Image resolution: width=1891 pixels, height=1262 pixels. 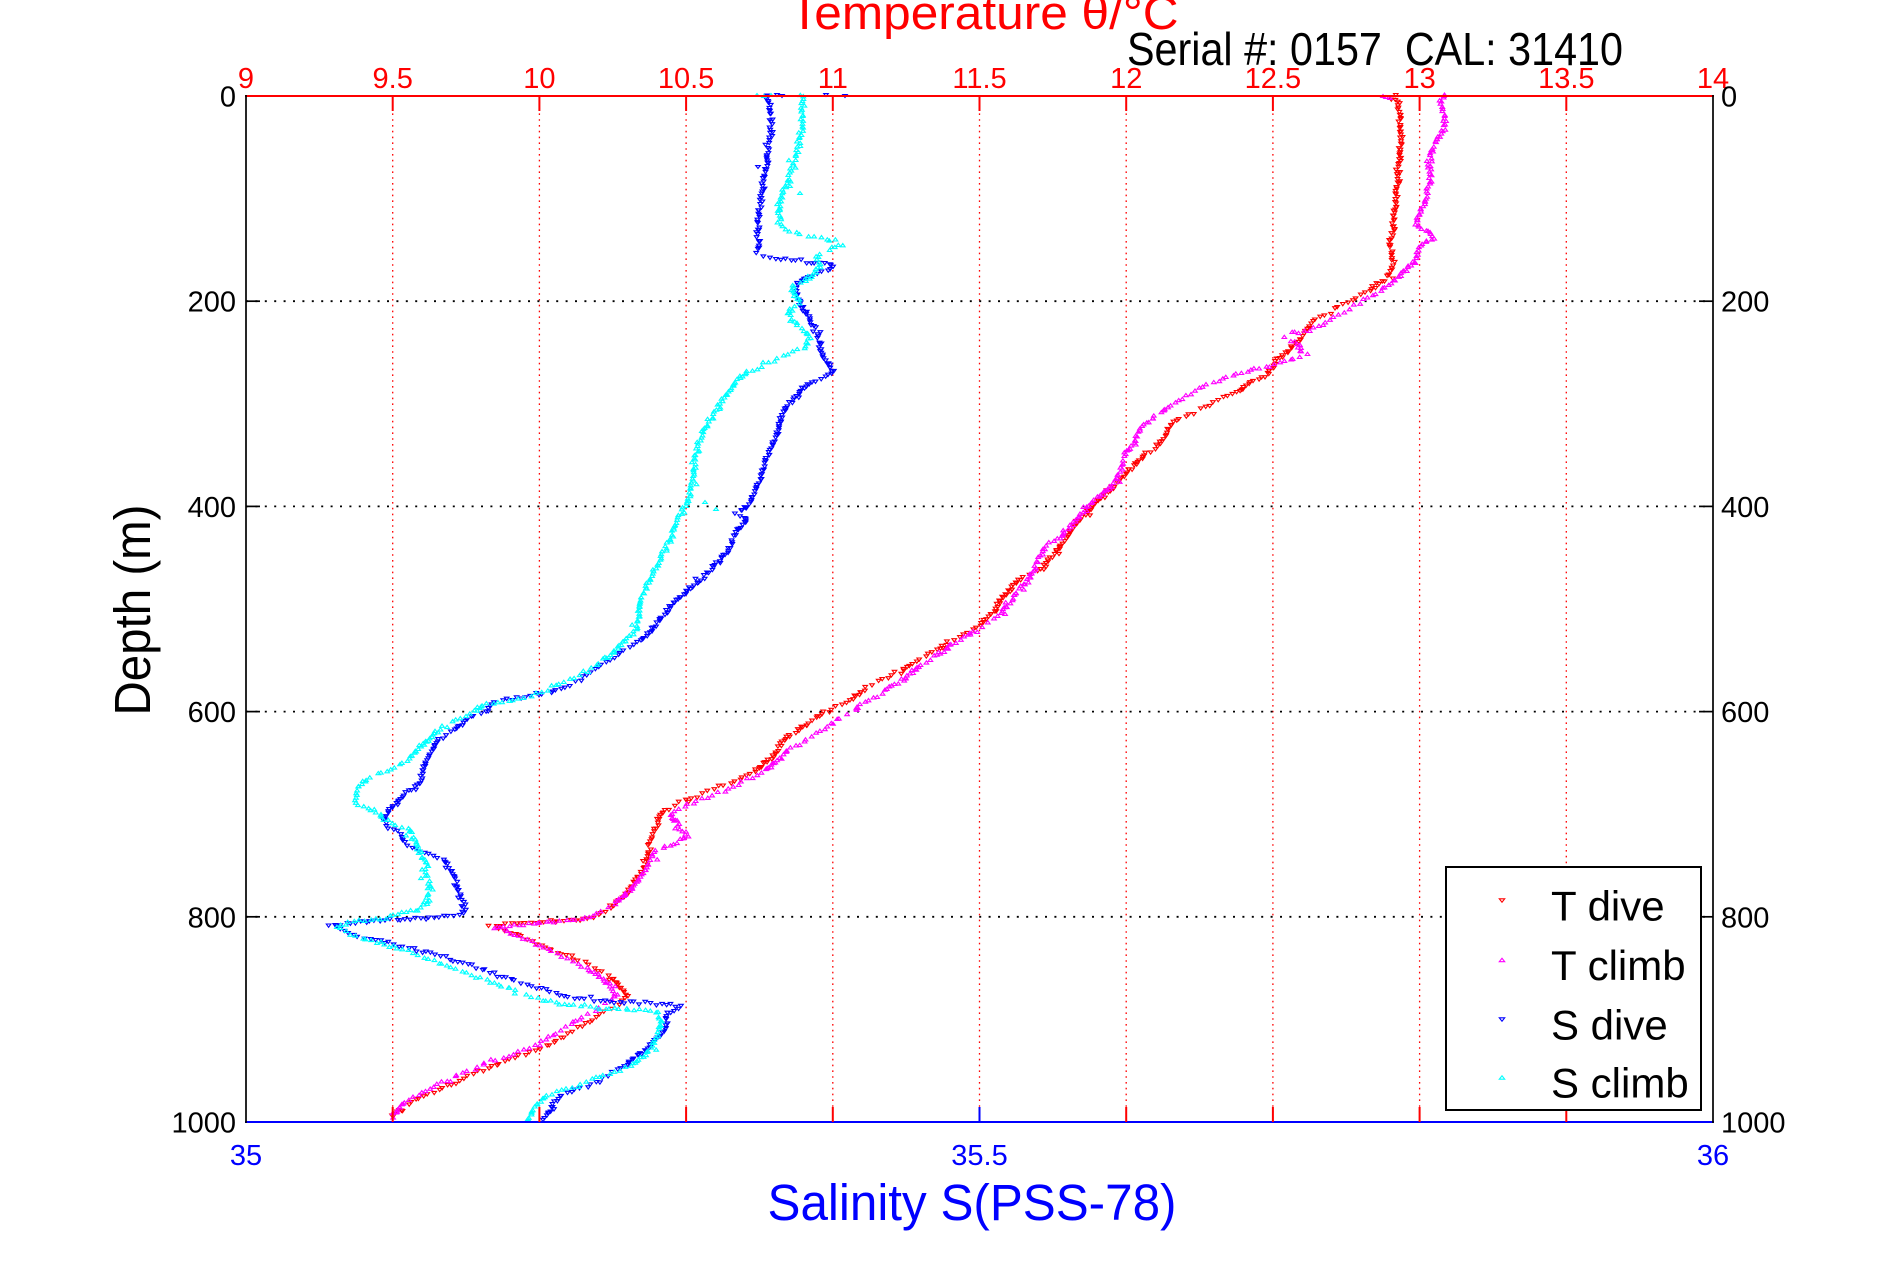 What do you see at coordinates (1713, 79) in the screenshot?
I see `svg-text: 14` at bounding box center [1713, 79].